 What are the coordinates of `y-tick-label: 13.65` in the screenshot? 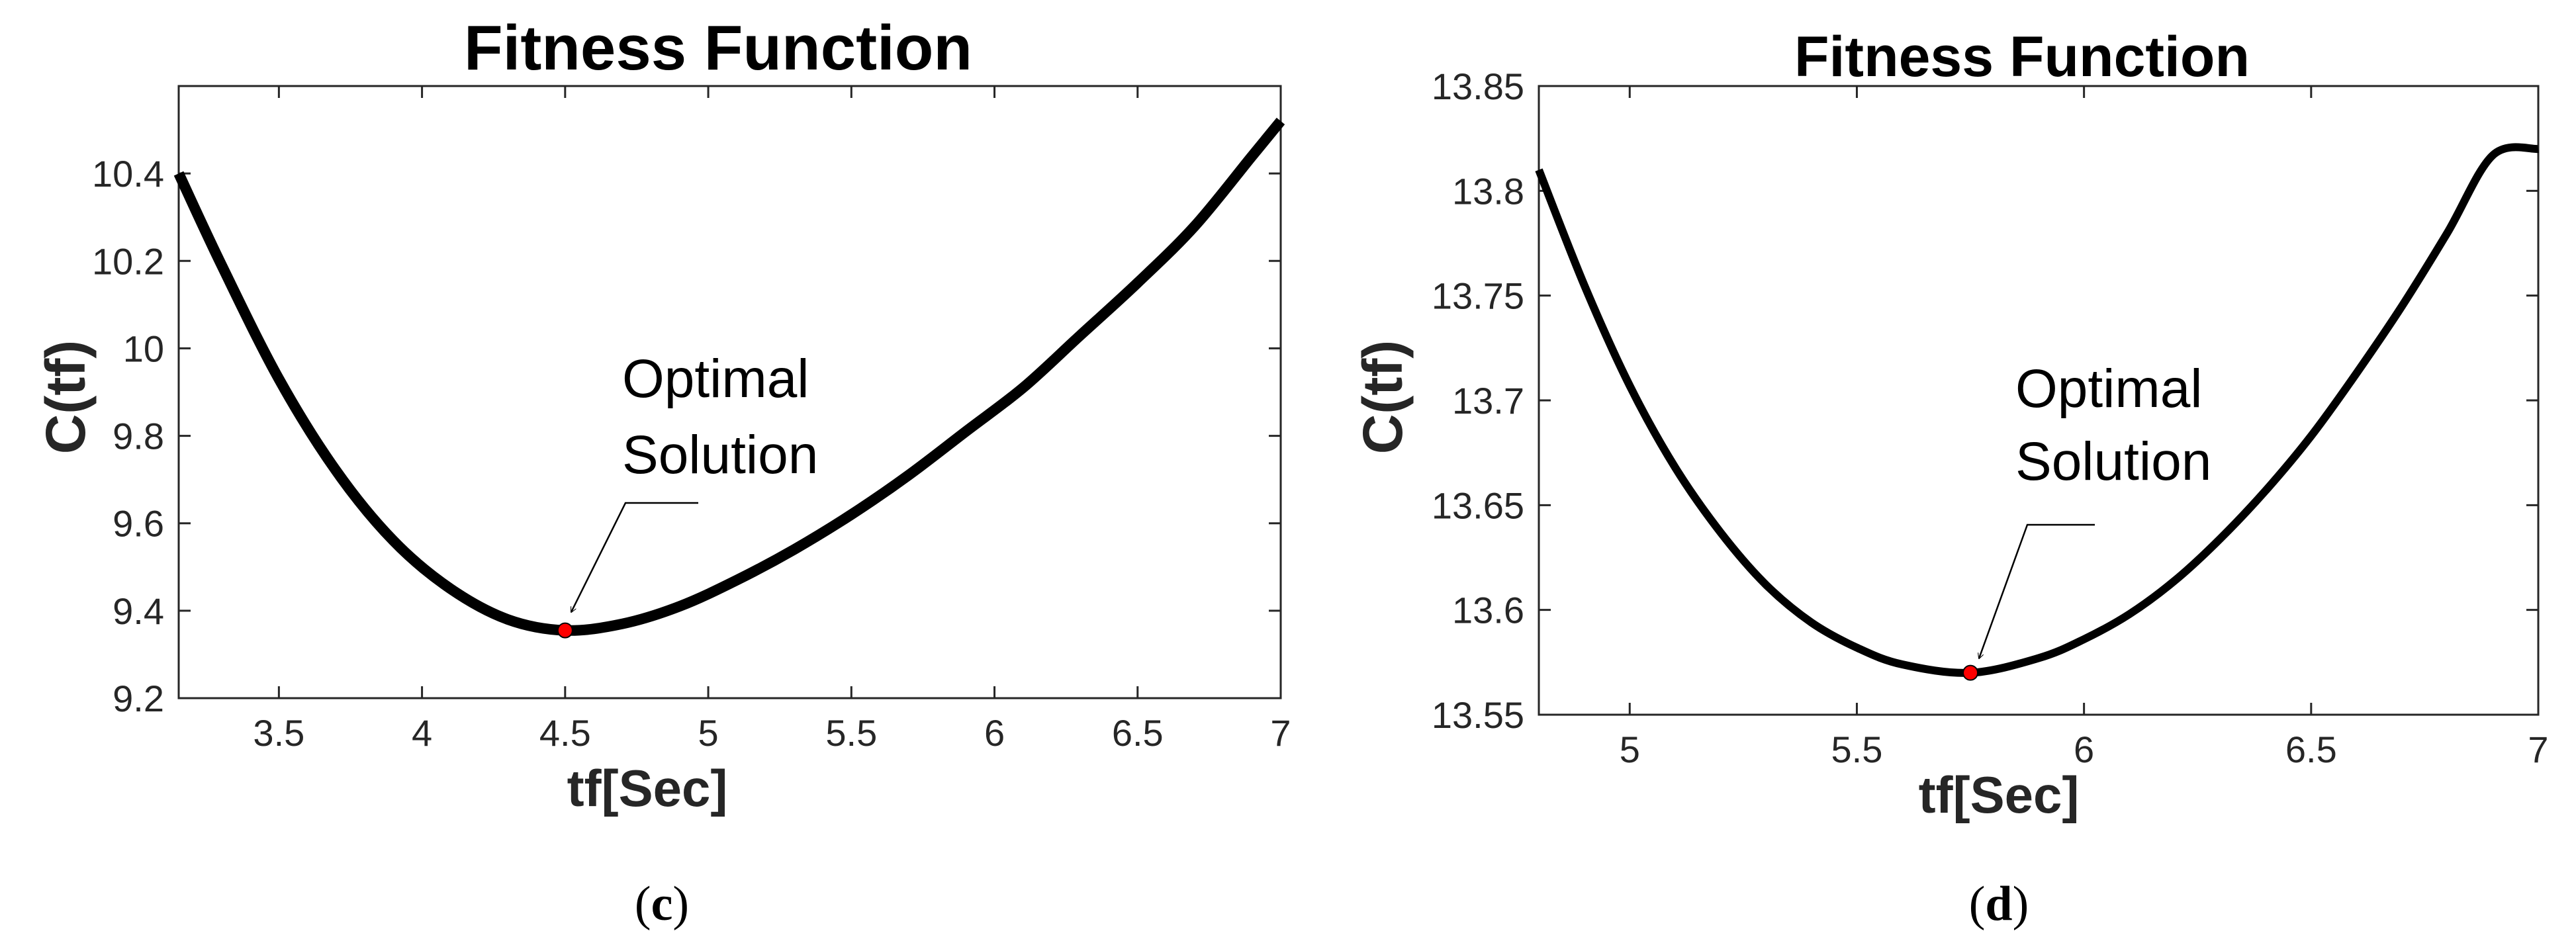 It's located at (1478, 505).